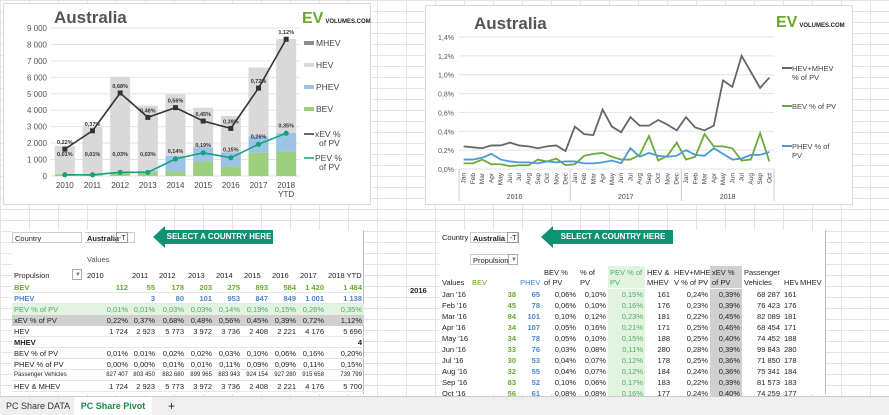 This screenshot has width=889, height=415. What do you see at coordinates (455, 338) in the screenshot?
I see `row-label: May '16` at bounding box center [455, 338].